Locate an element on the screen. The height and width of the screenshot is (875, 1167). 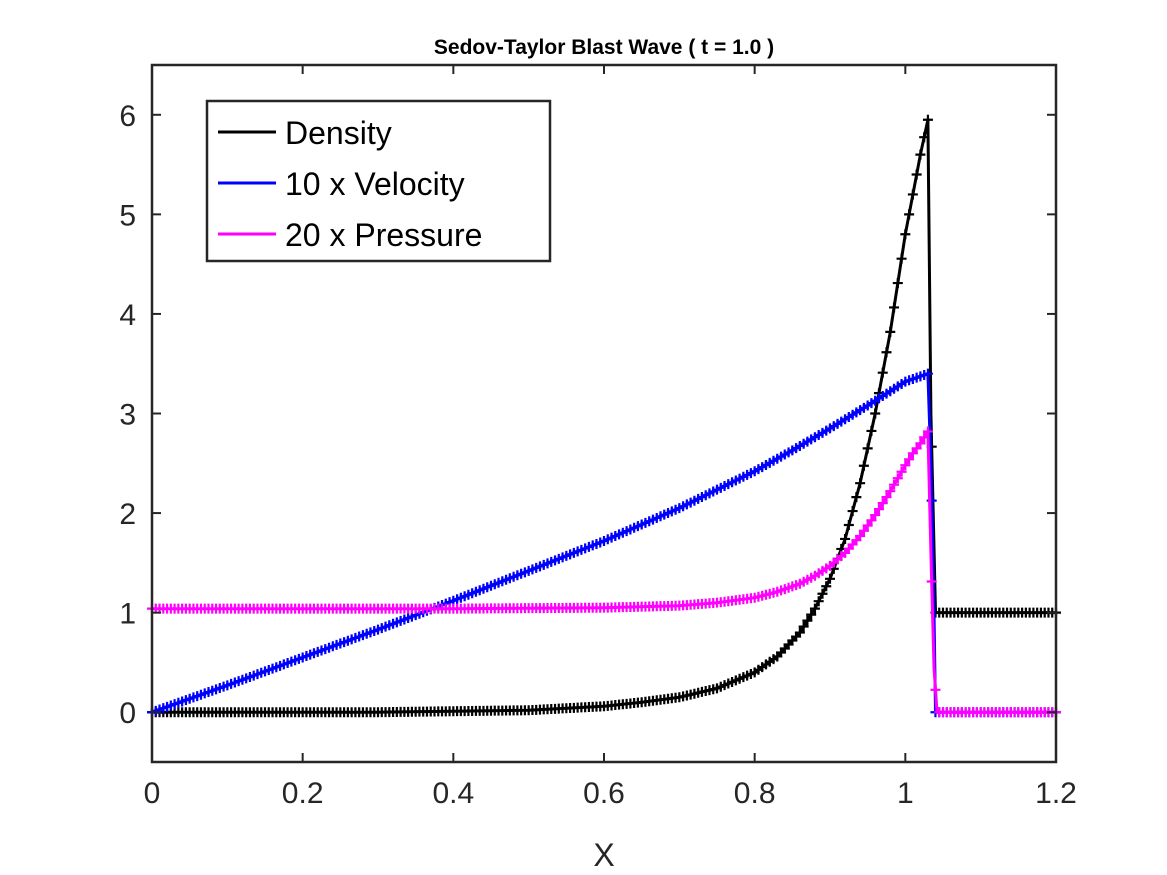
x-tick-label: 1.2 is located at coordinates (1056, 793).